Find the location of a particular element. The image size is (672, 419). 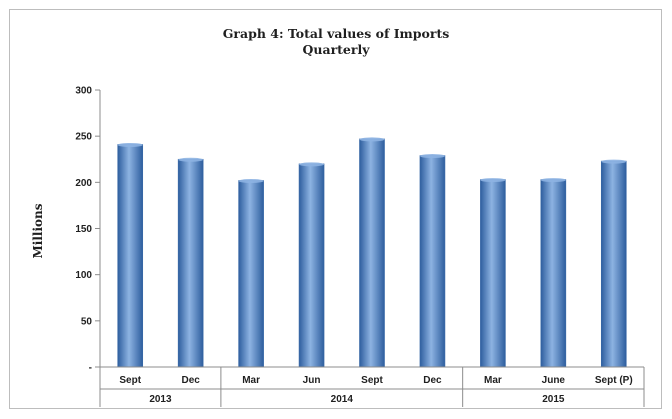

y-axis-label: Millions is located at coordinates (38, 230).